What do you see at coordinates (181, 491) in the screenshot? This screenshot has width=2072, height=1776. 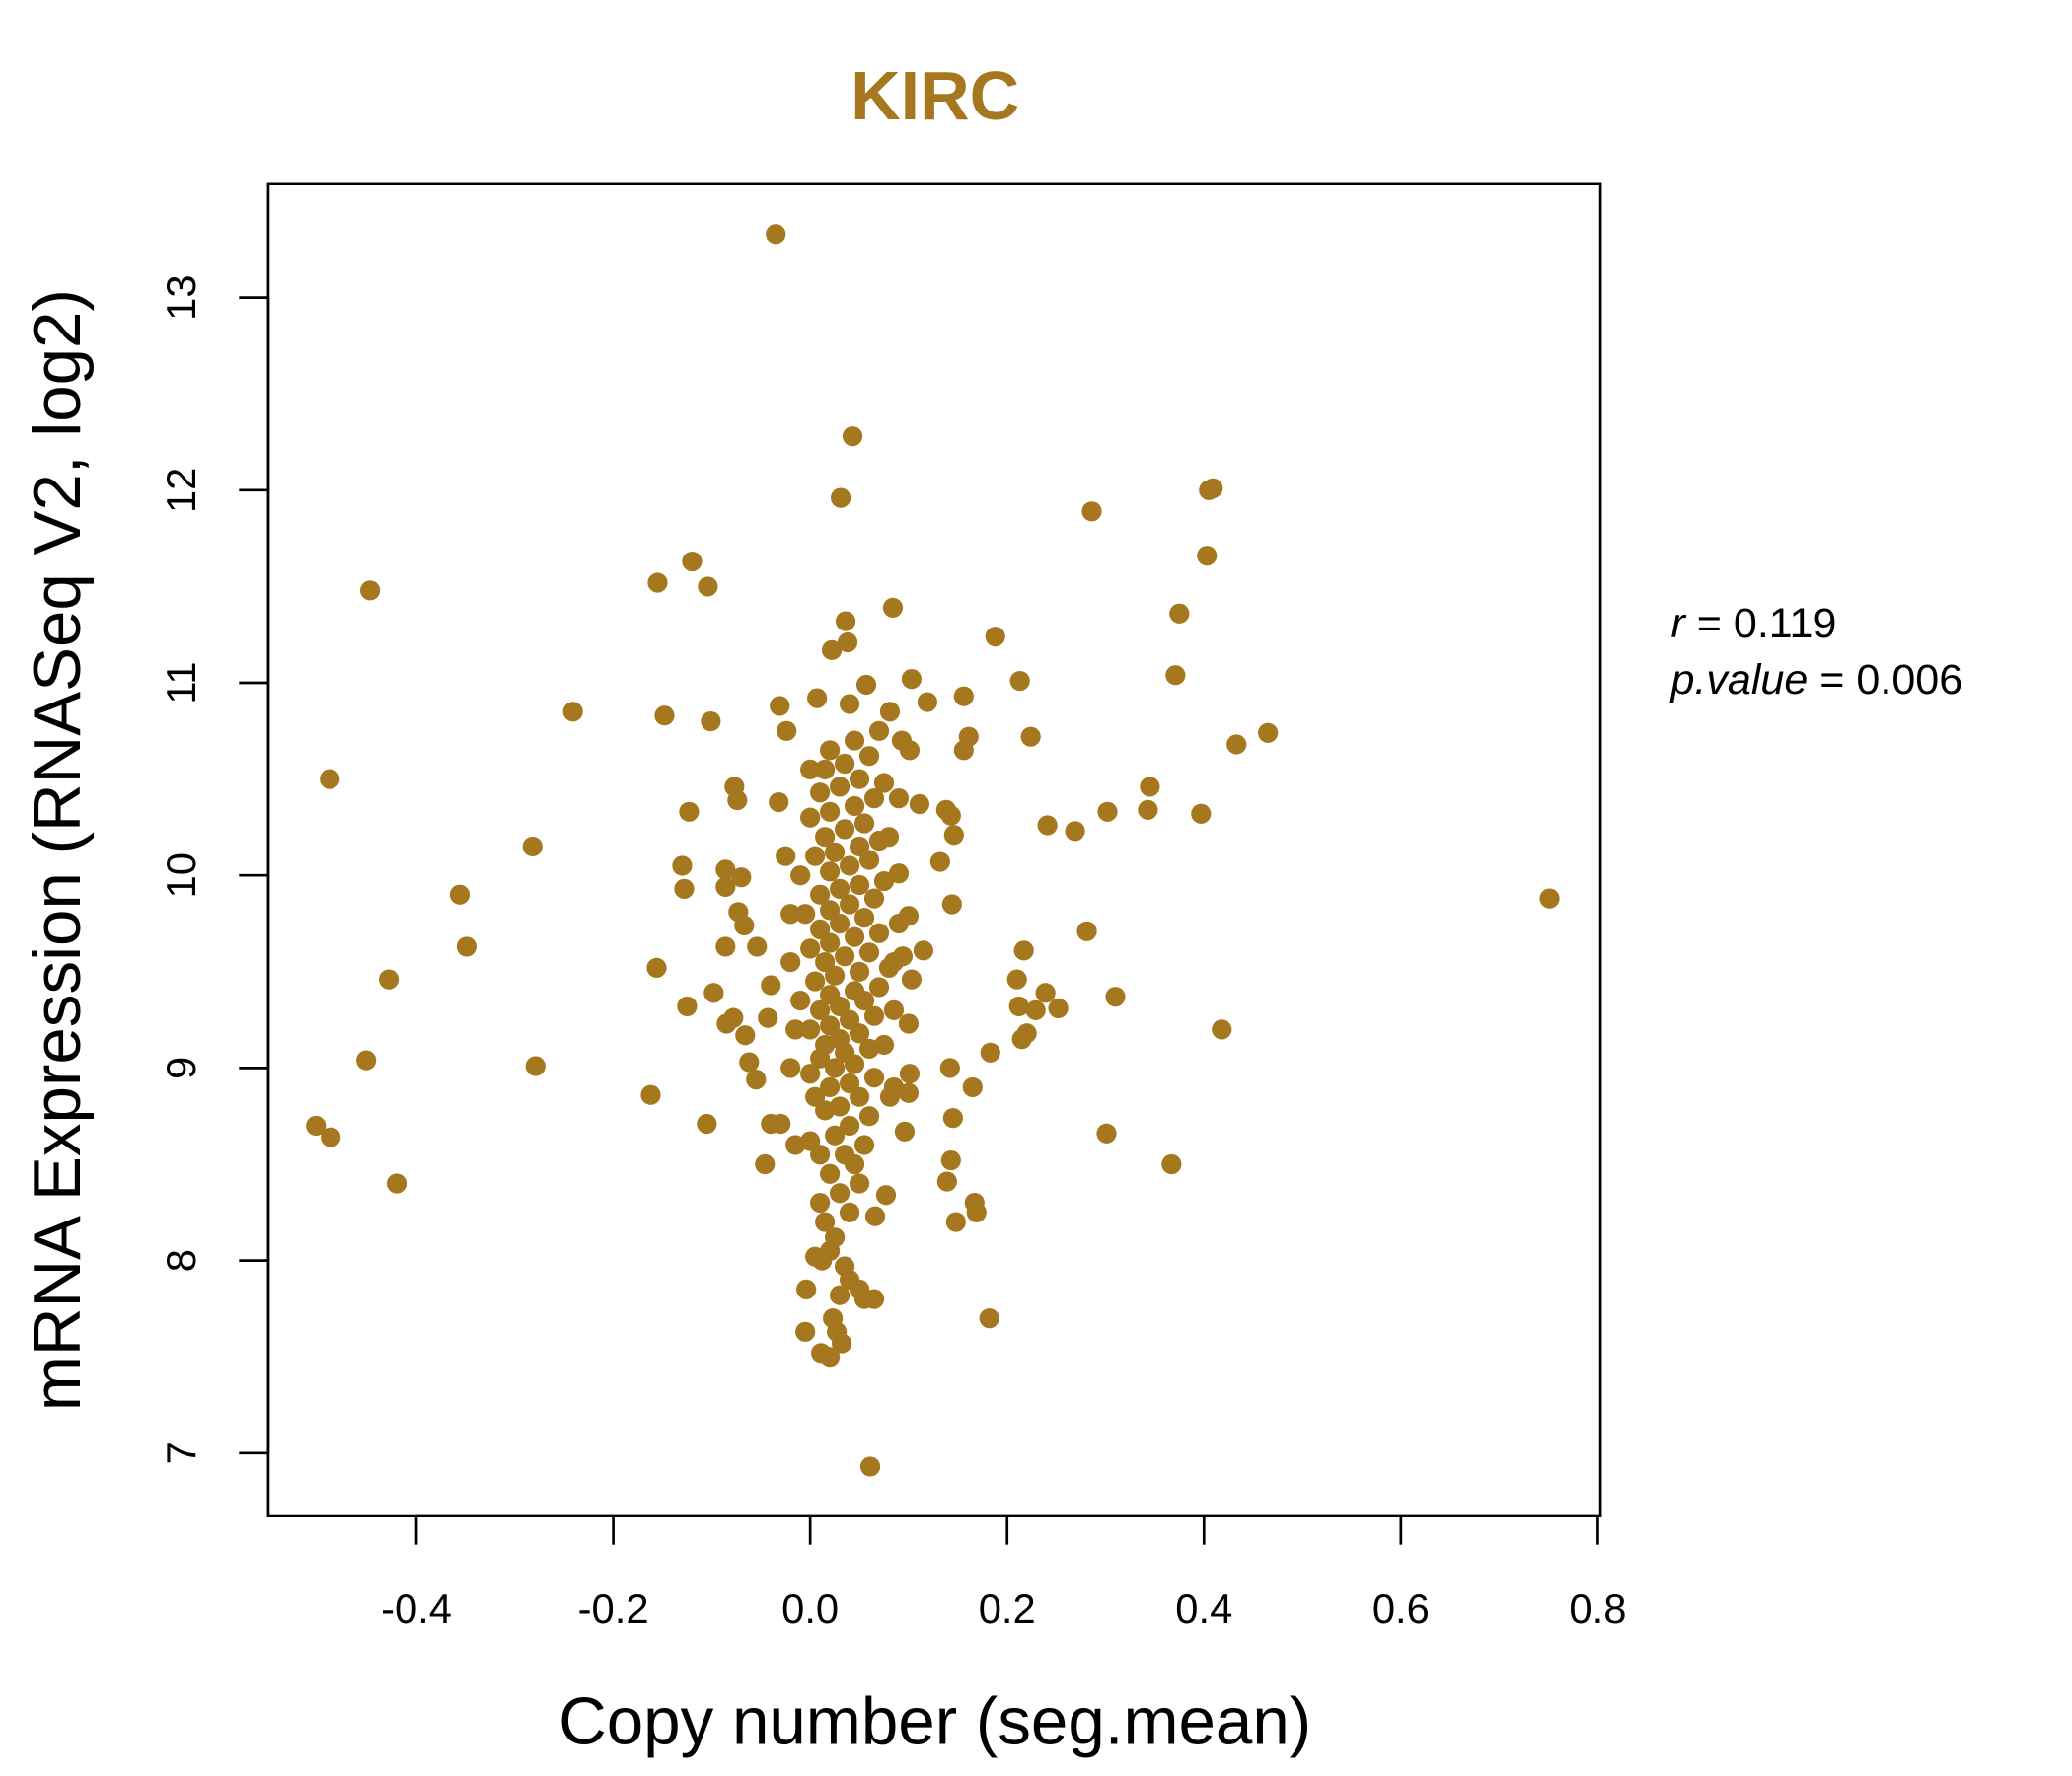 I see `y-tick-label: 12` at bounding box center [181, 491].